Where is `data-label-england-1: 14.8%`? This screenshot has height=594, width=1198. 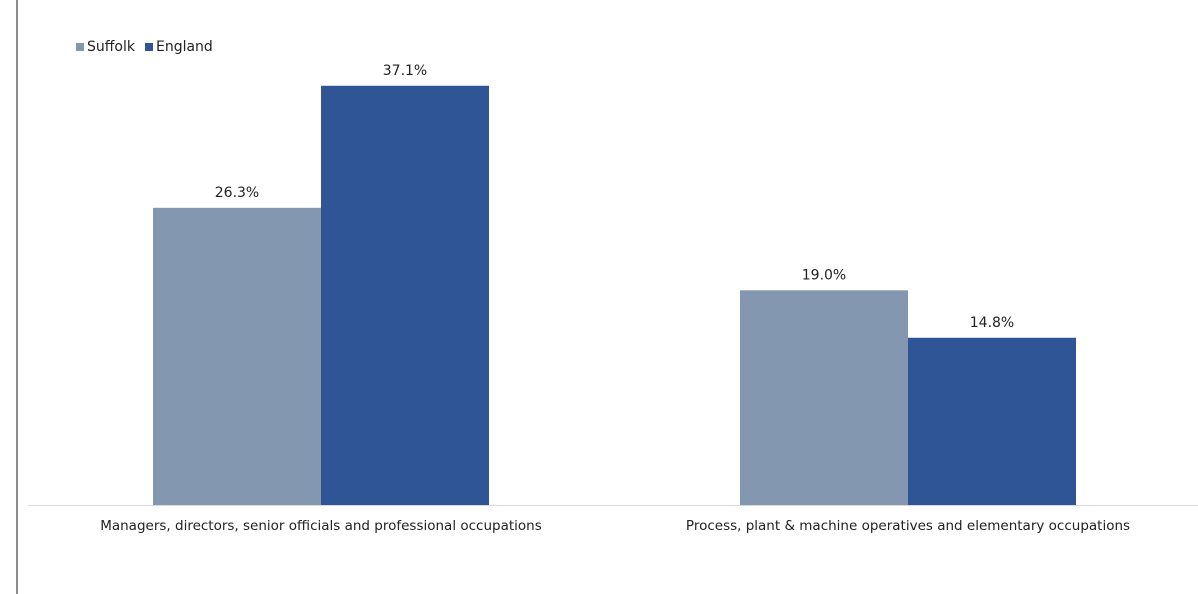 data-label-england-1: 14.8% is located at coordinates (992, 323).